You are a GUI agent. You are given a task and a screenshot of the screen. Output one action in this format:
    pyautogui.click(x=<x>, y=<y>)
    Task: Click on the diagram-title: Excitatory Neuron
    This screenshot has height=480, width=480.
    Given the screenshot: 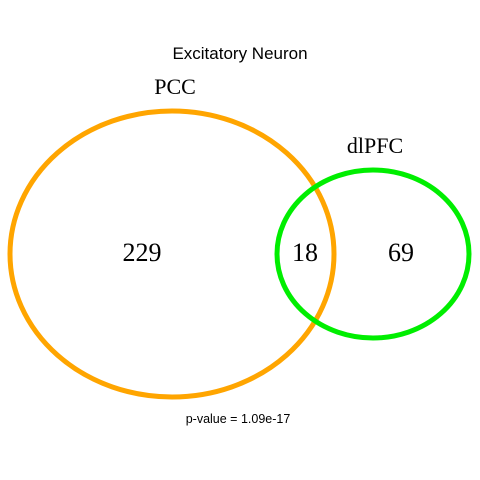 What is the action you would take?
    pyautogui.click(x=239, y=53)
    